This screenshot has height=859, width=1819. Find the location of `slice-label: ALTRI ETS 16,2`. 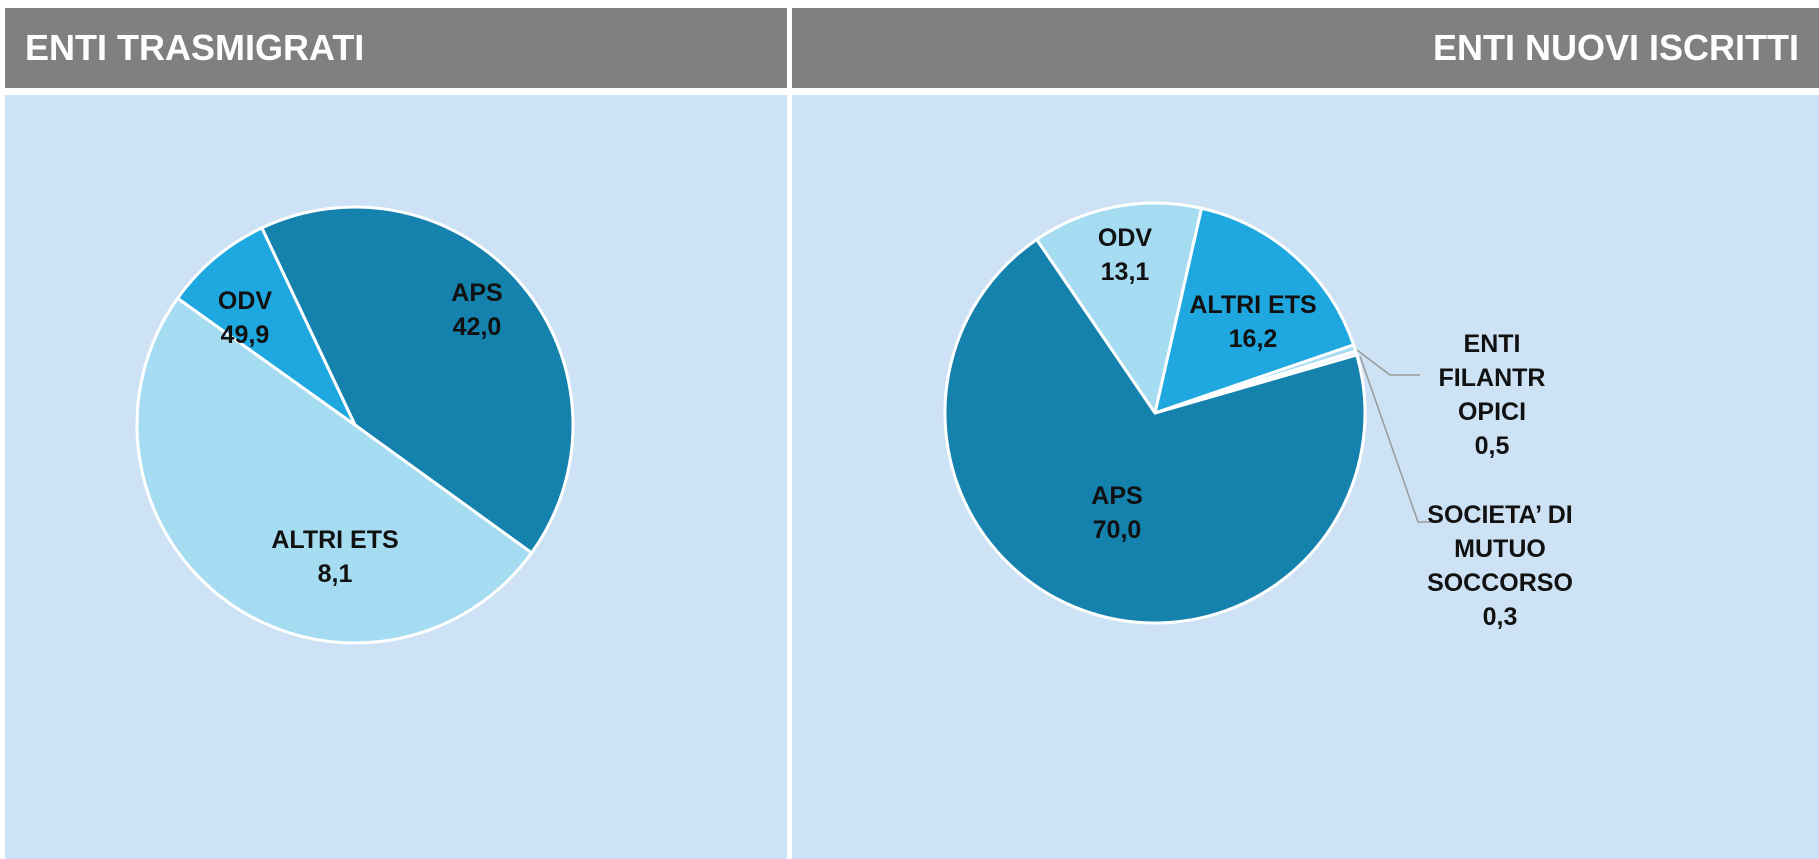

slice-label: ALTRI ETS 16,2 is located at coordinates (1253, 322).